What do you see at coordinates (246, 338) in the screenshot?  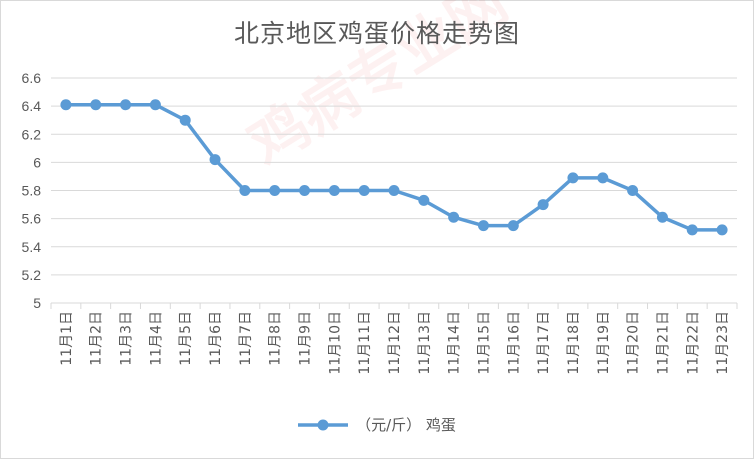 I see `x-tick-label: 11月7日` at bounding box center [246, 338].